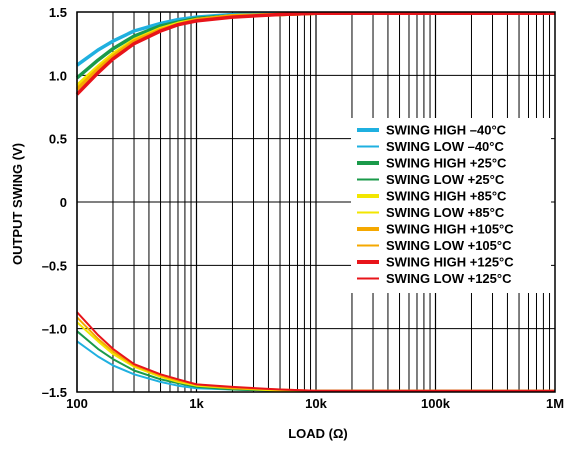 The image size is (580, 451). Describe the element at coordinates (555, 403) in the screenshot. I see `x-tick-label: 1M` at that location.